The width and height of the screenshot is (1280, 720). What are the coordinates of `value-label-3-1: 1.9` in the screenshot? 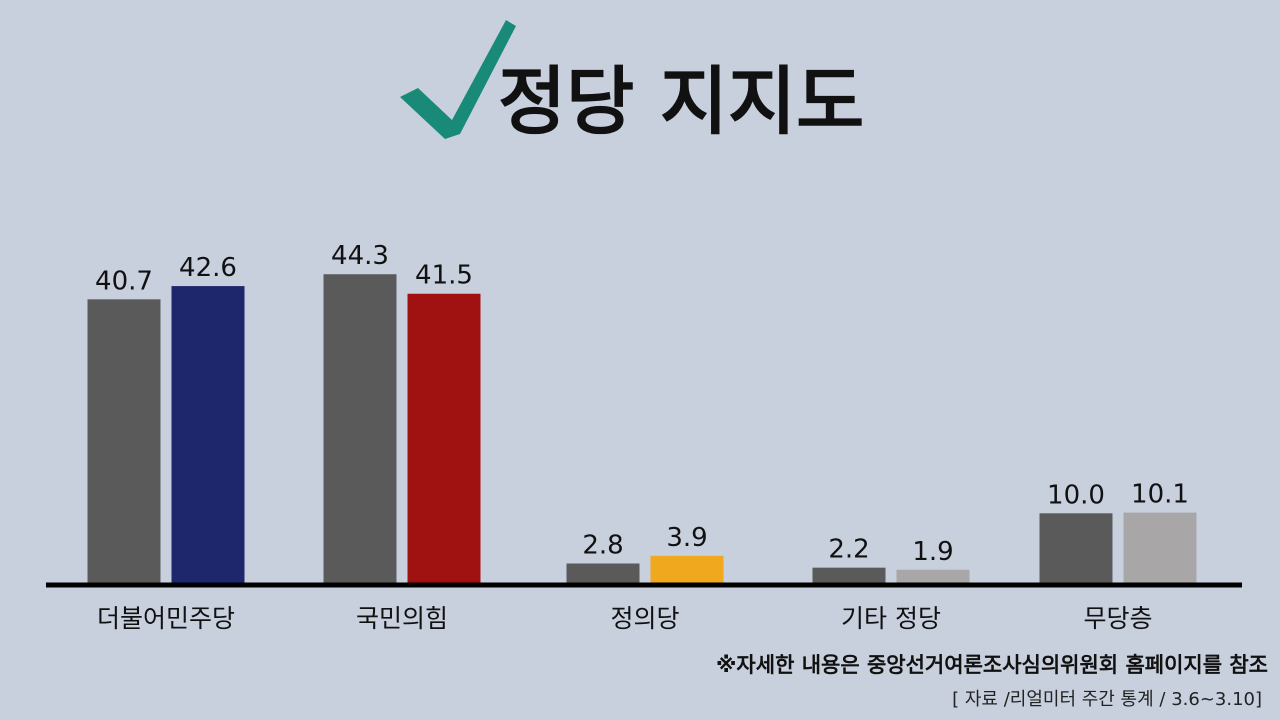 It's located at (932, 552).